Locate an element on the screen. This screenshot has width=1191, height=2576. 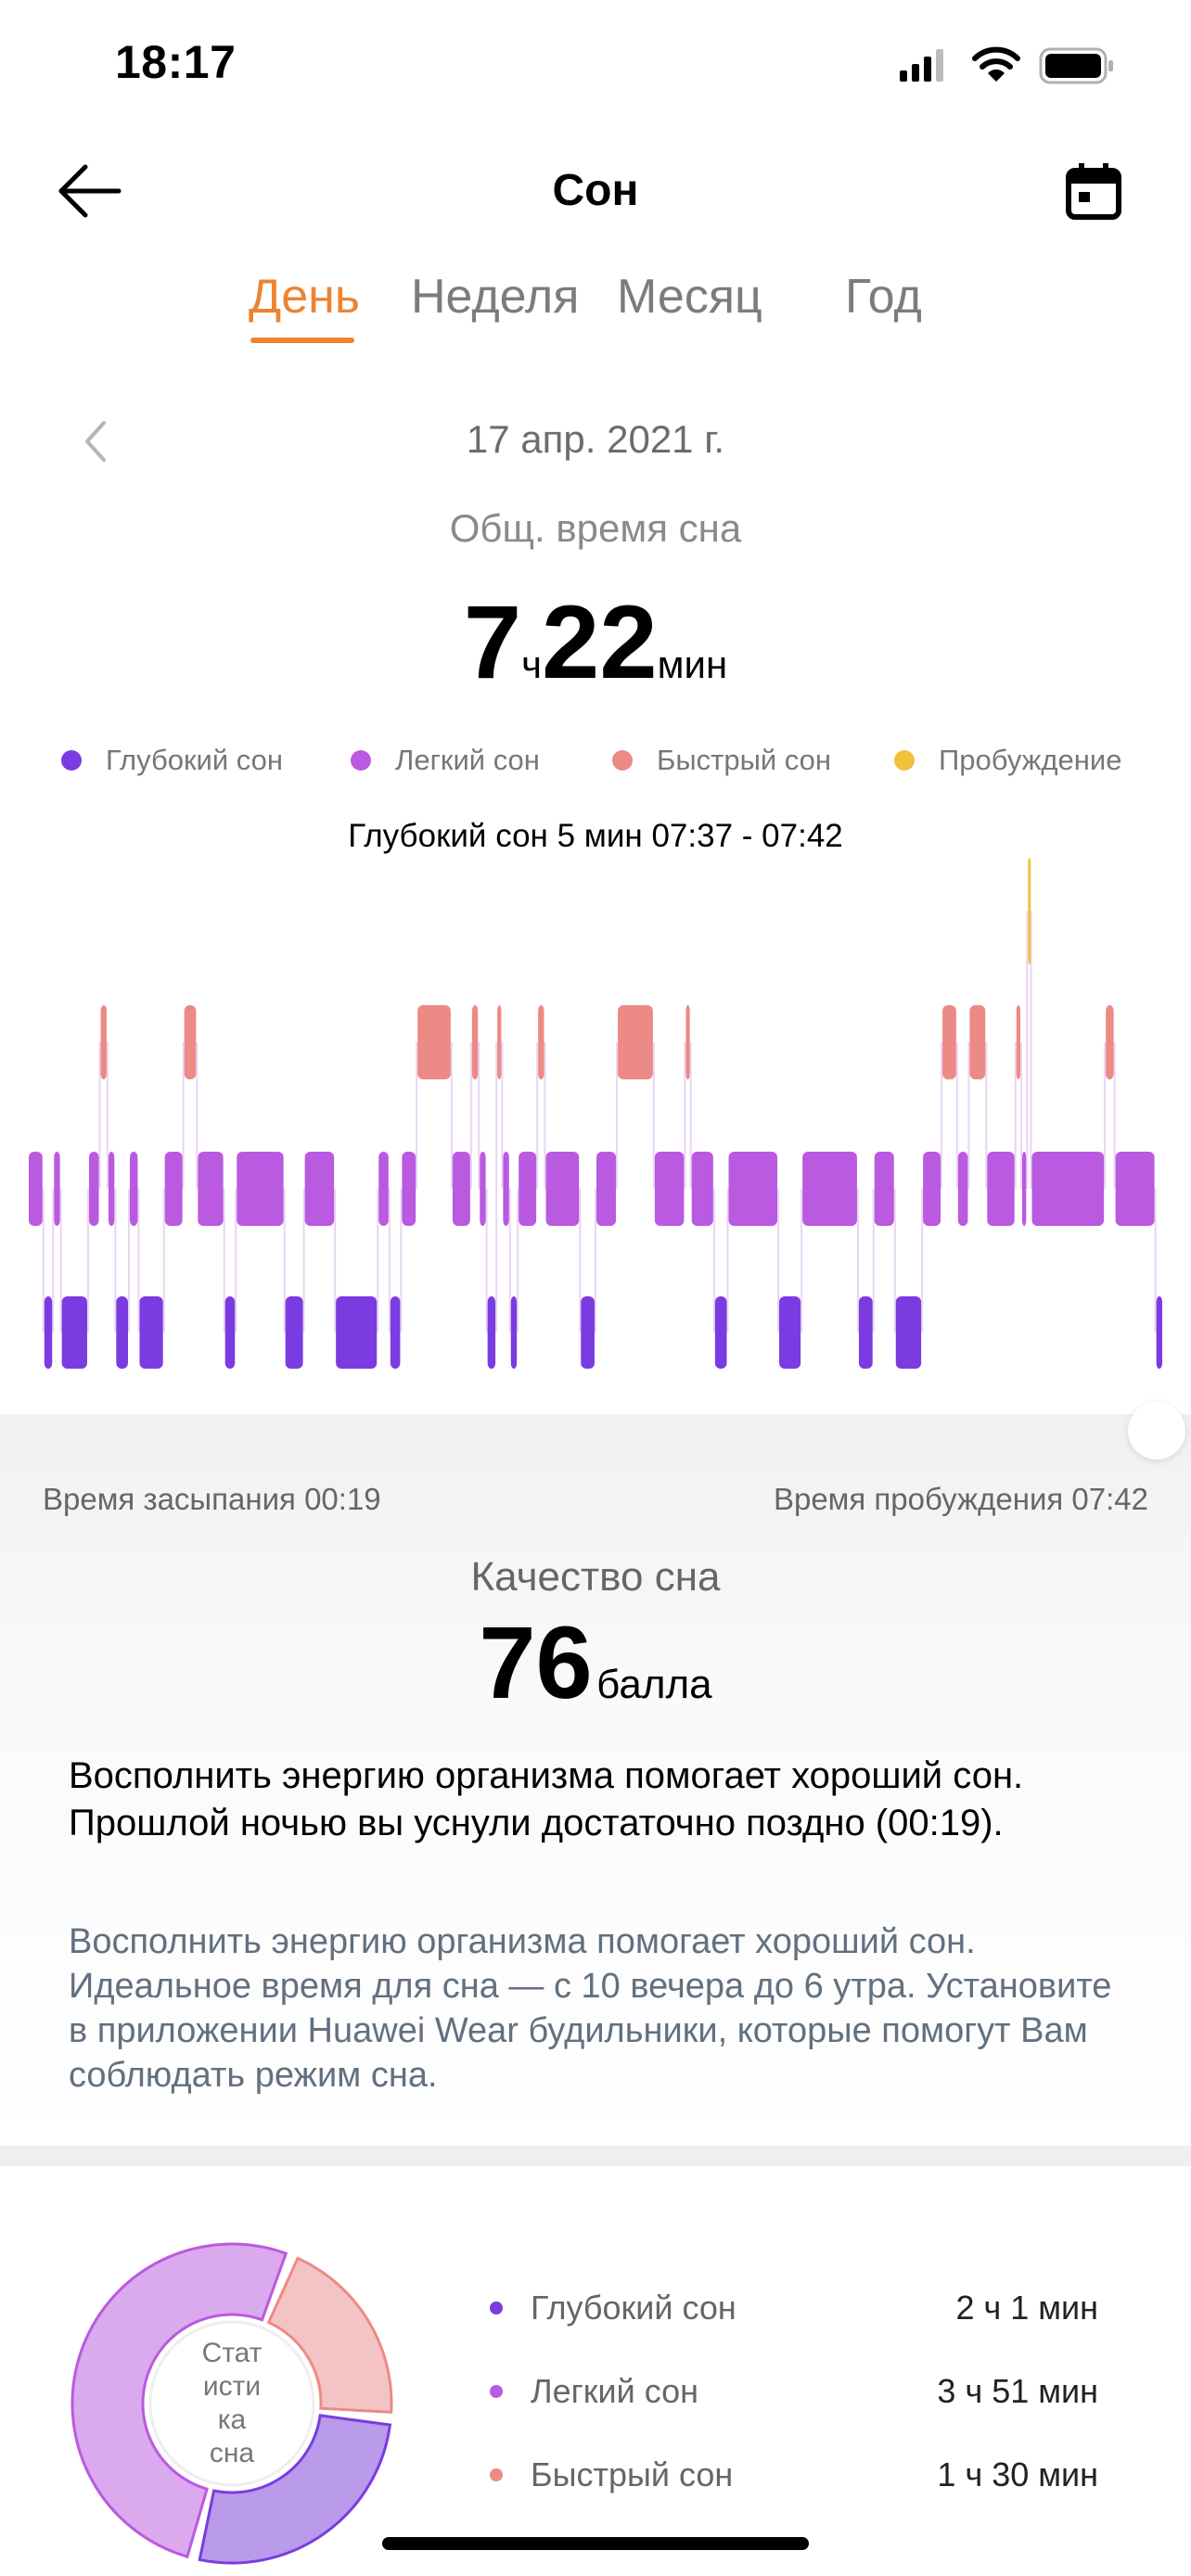
sleep-stats-donut is located at coordinates (231, 2404).